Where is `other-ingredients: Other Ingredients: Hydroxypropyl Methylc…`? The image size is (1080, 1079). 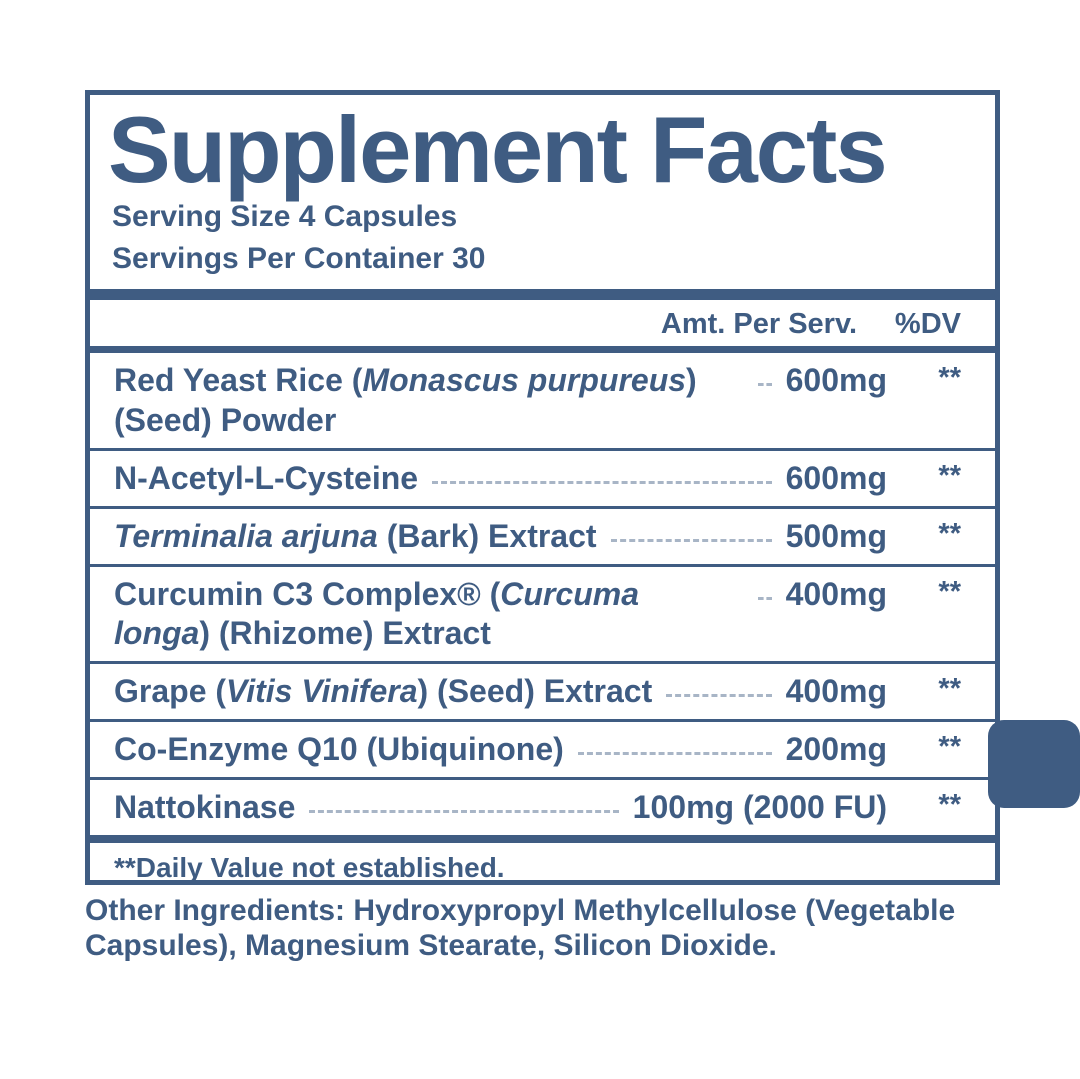 other-ingredients: Other Ingredients: Hydroxypropyl Methylc… is located at coordinates (520, 928).